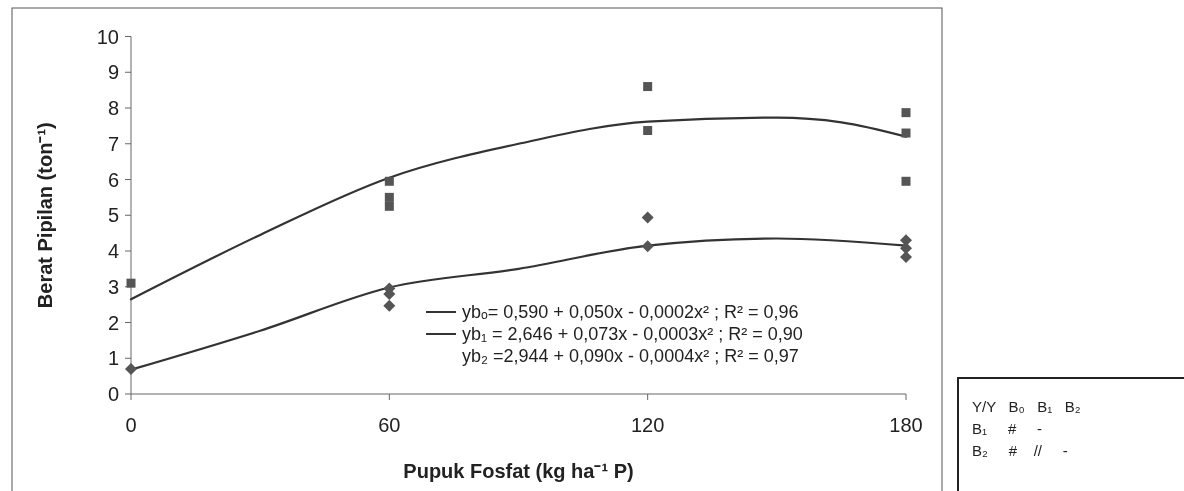  What do you see at coordinates (113, 251) in the screenshot?
I see `y-tick-label: 4` at bounding box center [113, 251].